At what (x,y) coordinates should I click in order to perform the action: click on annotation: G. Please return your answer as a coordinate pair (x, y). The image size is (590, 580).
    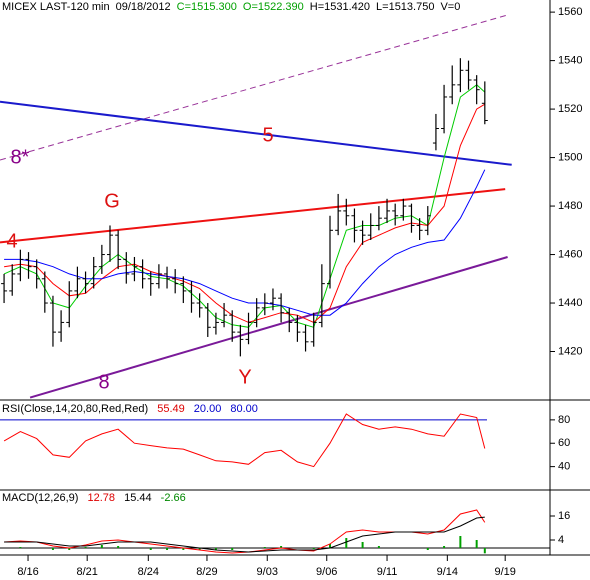
    Looking at the image, I should click on (112, 201).